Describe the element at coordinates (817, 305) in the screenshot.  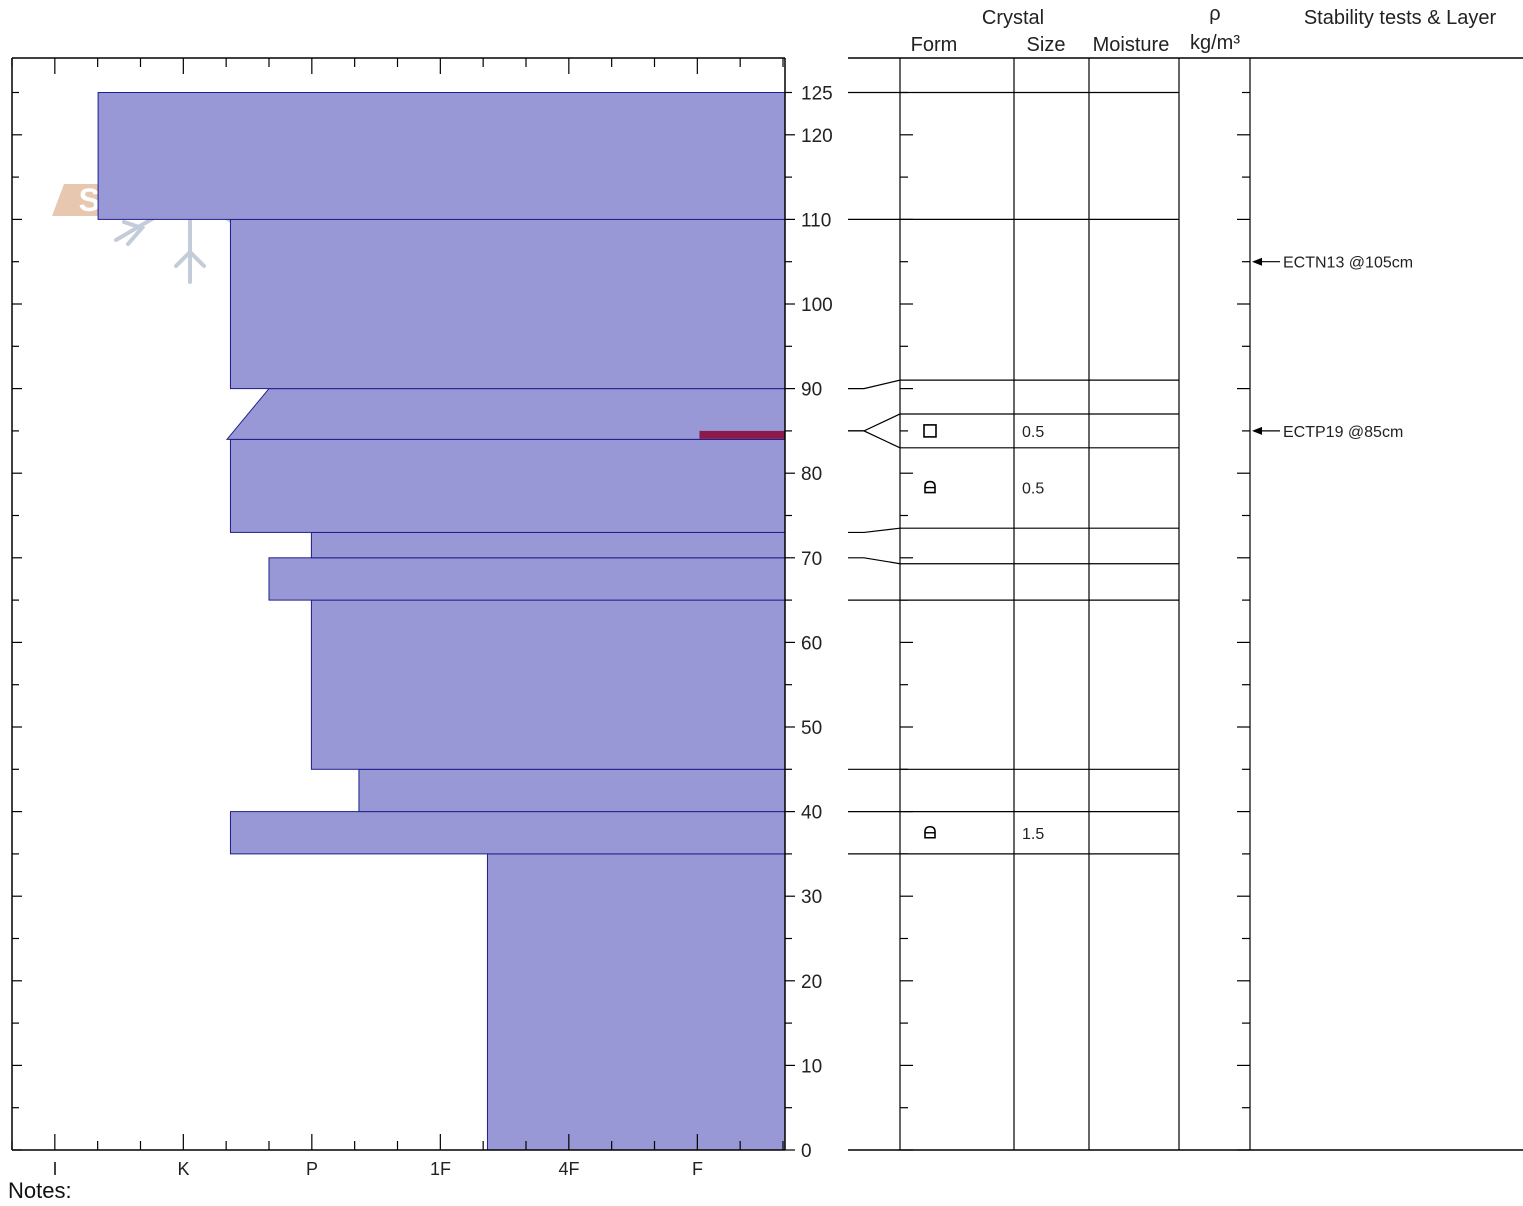
I see `height-label: 100` at that location.